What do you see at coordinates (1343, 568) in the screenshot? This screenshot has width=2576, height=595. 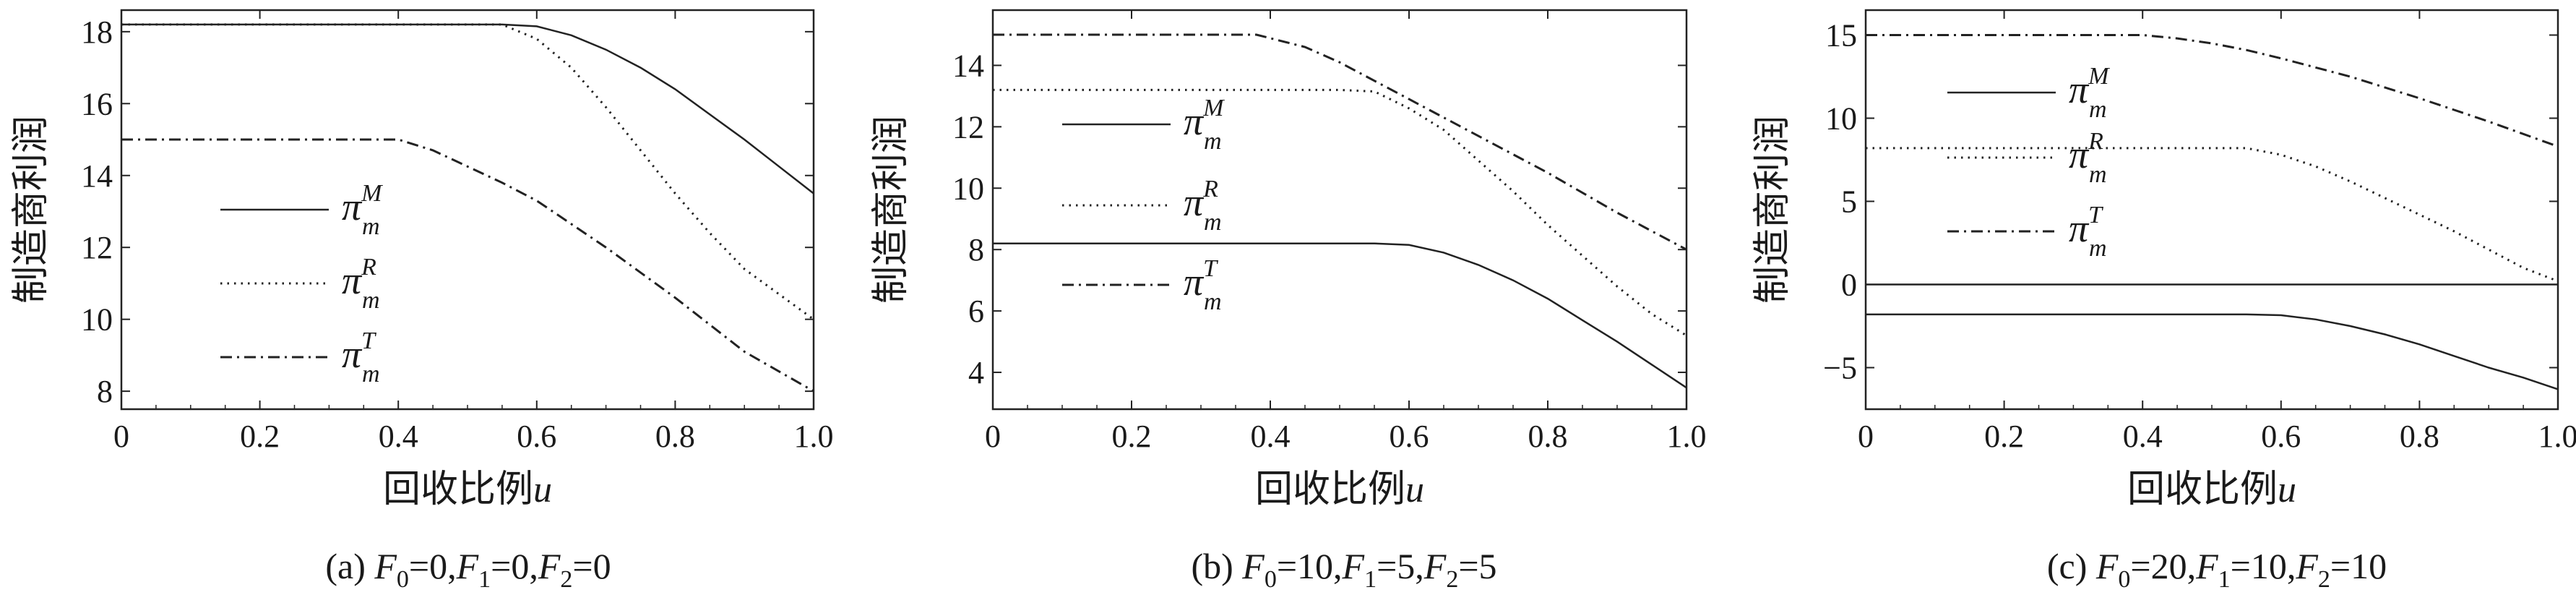 I see `panel-caption: (b) F0=10,F1=5,F2=5` at bounding box center [1343, 568].